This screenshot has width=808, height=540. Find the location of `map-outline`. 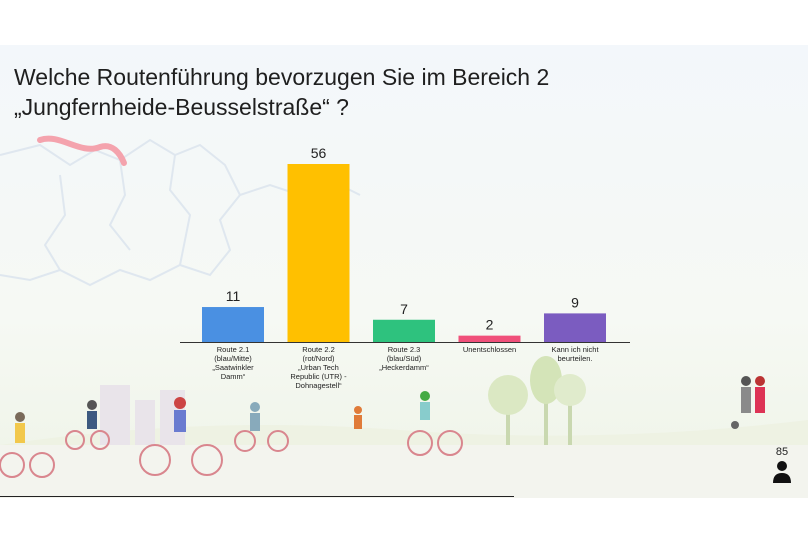

map-outline is located at coordinates (180, 212).